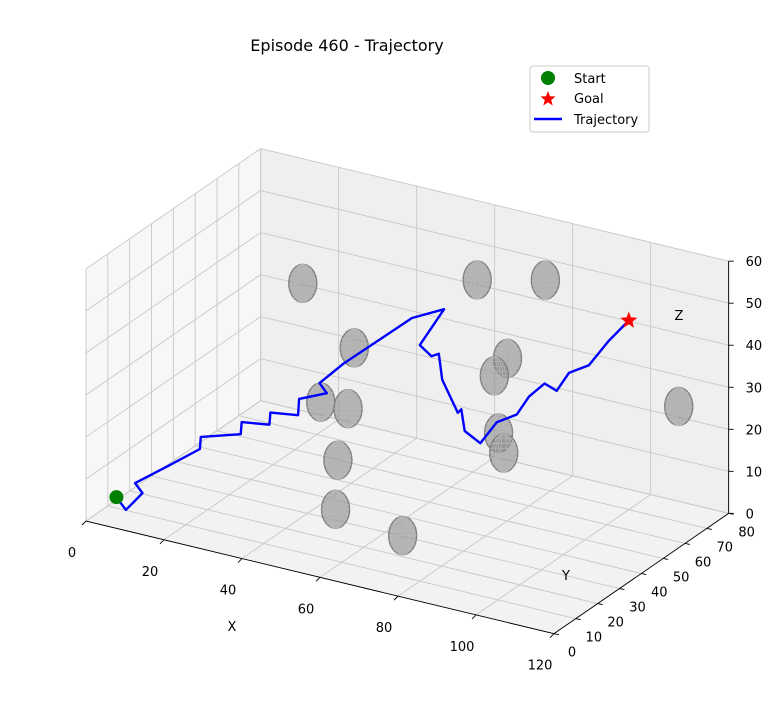  Describe the element at coordinates (725, 547) in the screenshot. I see `y-tick-label: 70` at that location.